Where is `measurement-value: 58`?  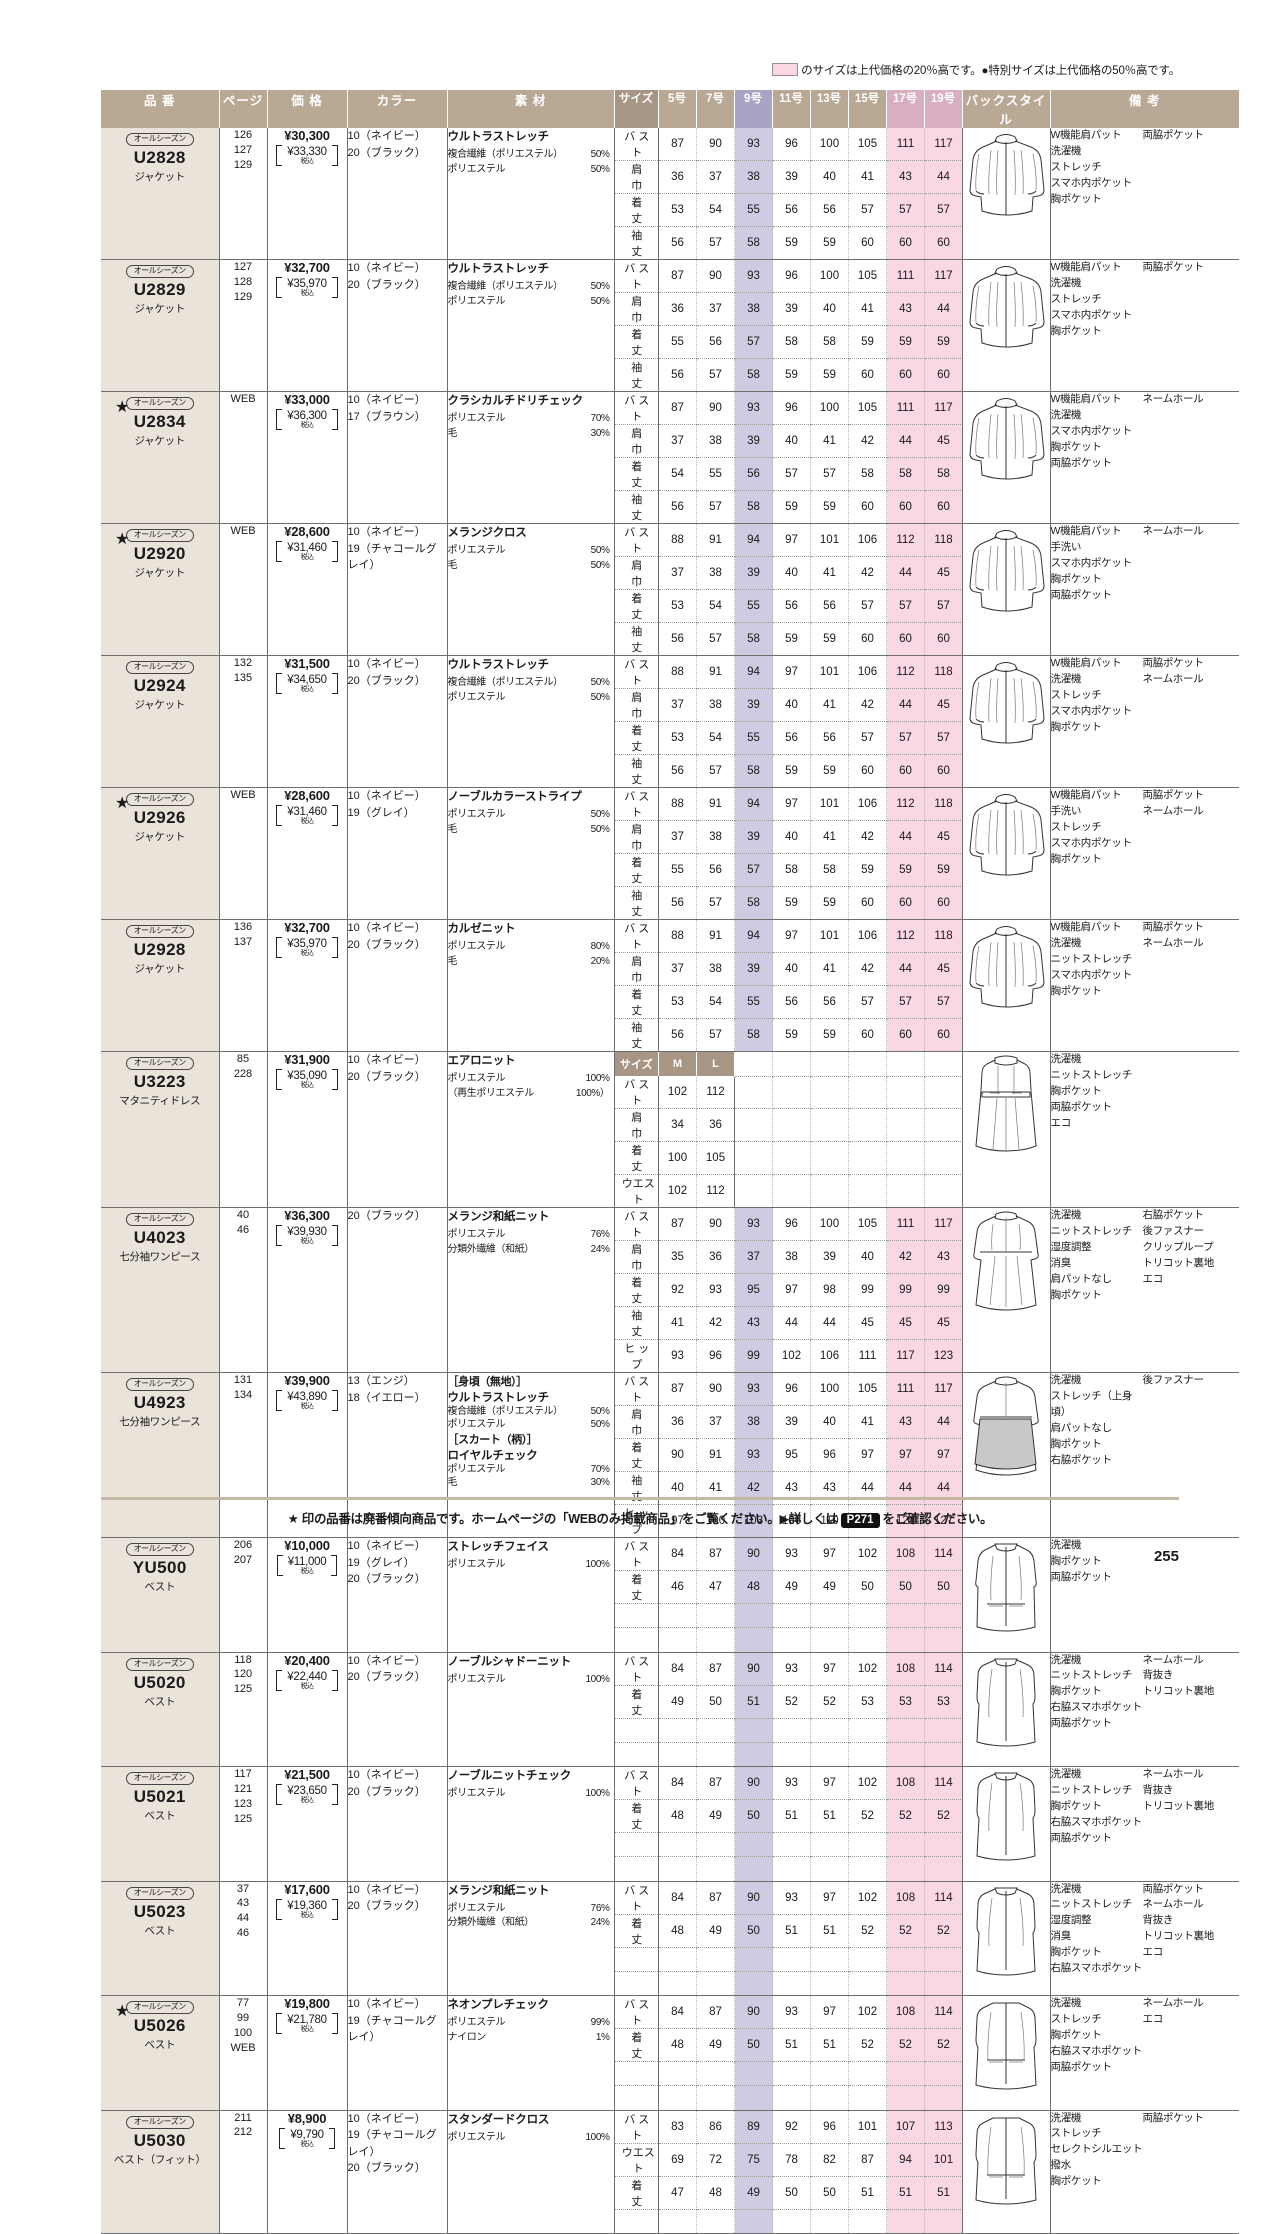
measurement-value: 58 is located at coordinates (943, 474).